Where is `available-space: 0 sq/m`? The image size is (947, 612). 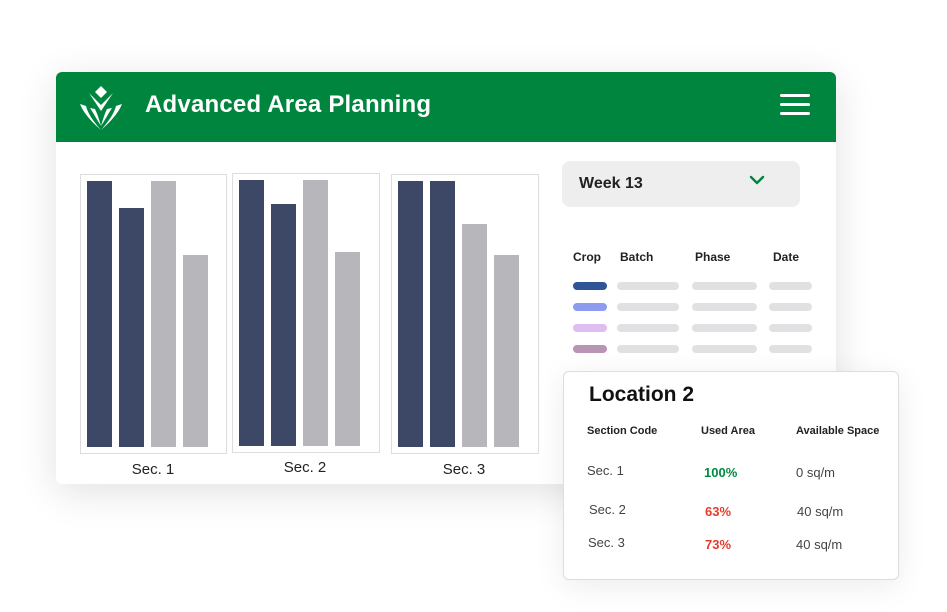 available-space: 0 sq/m is located at coordinates (816, 472).